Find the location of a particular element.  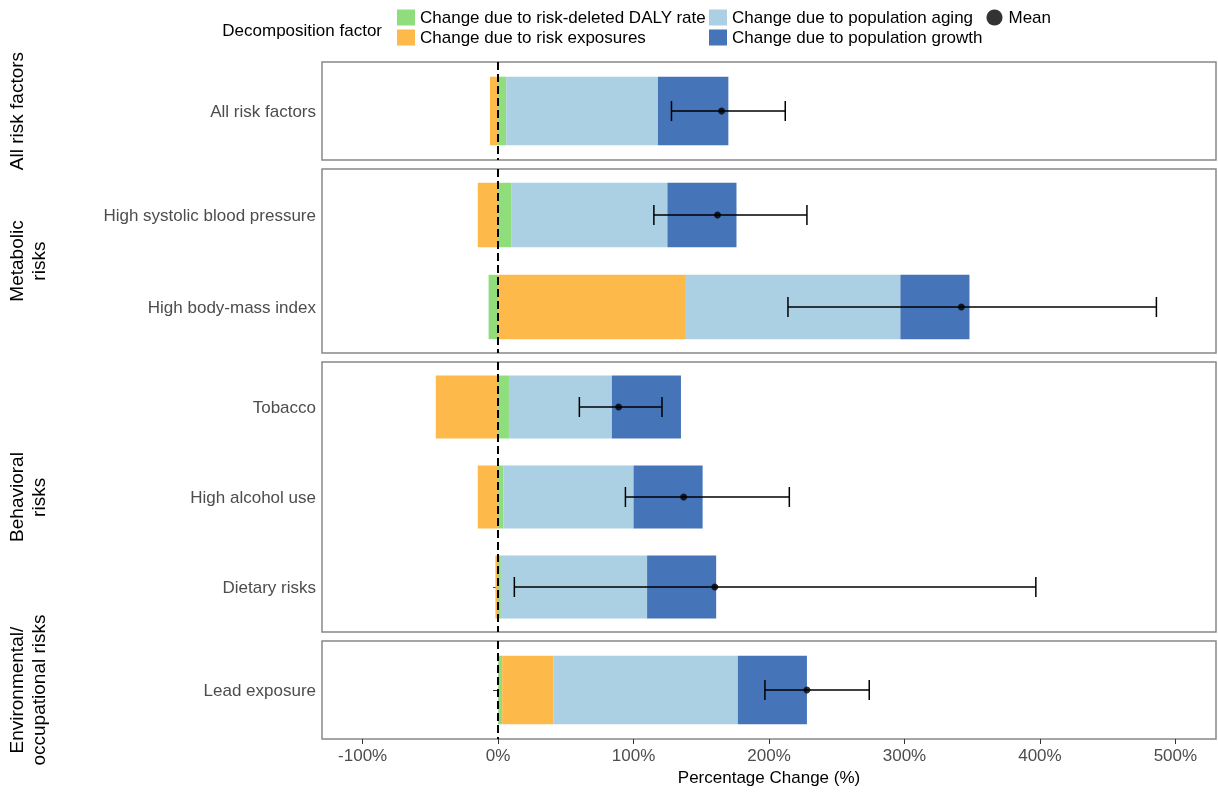

x-tick-label: 500% is located at coordinates (1175, 755).